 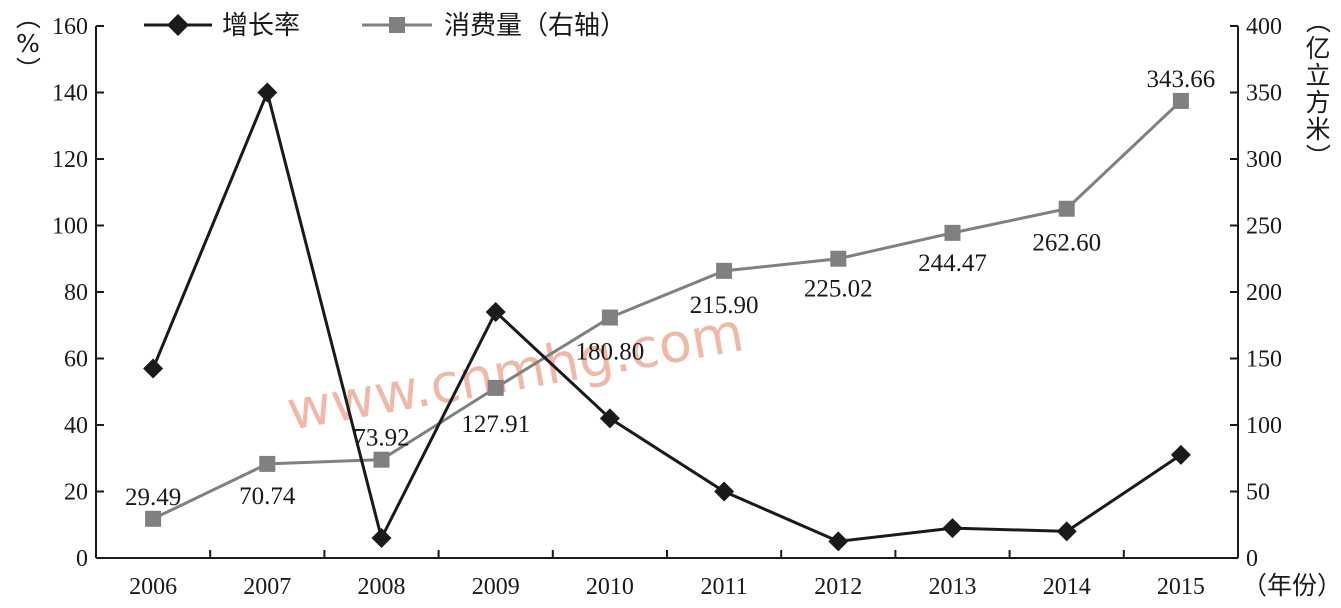 I want to click on right-y-tick-label: 300, so click(x=1264, y=160).